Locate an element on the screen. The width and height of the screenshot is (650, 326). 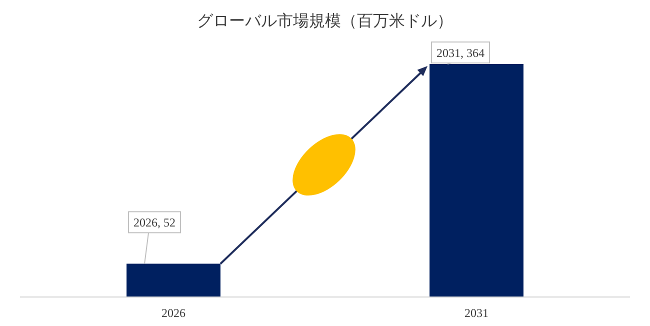
chart-title: グローバル市場規模（百万米ドル） is located at coordinates (325, 20).